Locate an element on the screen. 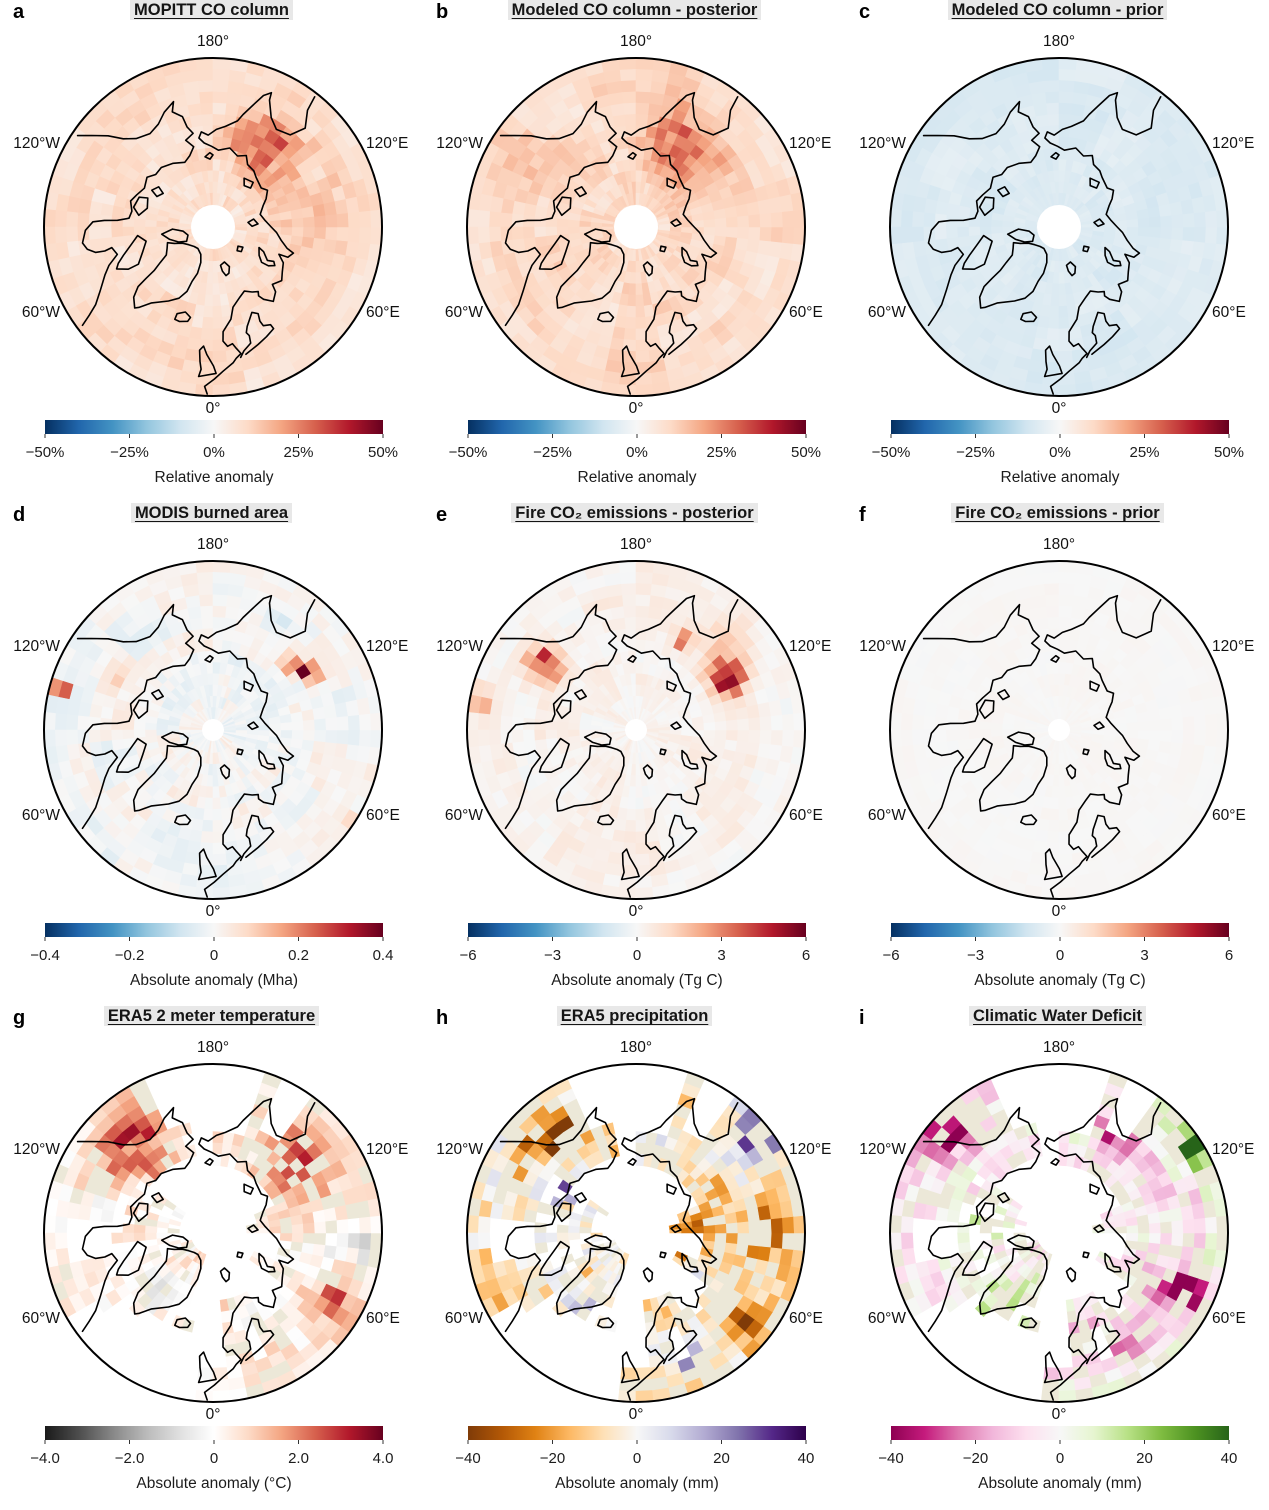 This screenshot has width=1269, height=1510. colorbar-tick-label: −6 is located at coordinates (890, 955).